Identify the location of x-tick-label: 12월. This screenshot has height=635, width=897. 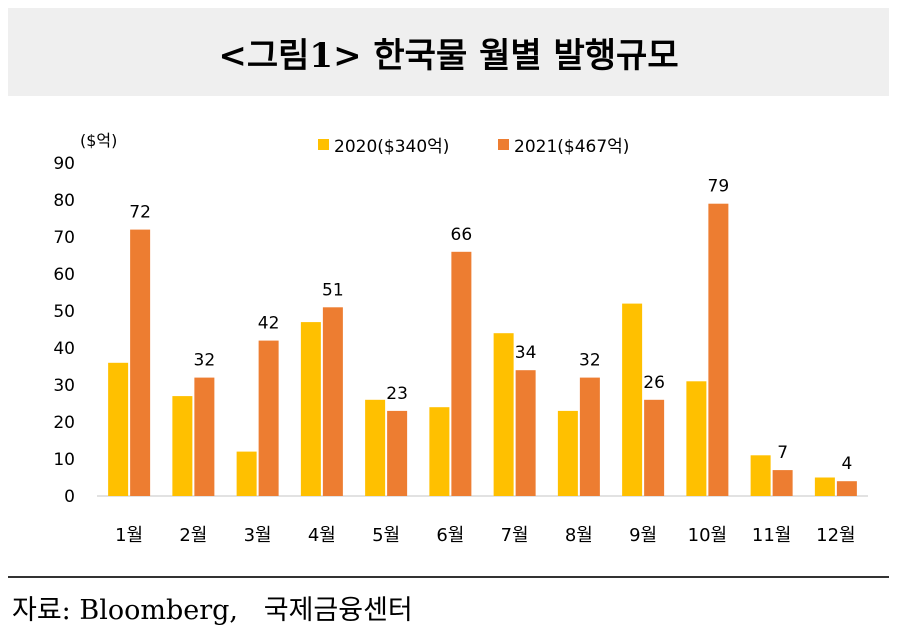
(835, 535).